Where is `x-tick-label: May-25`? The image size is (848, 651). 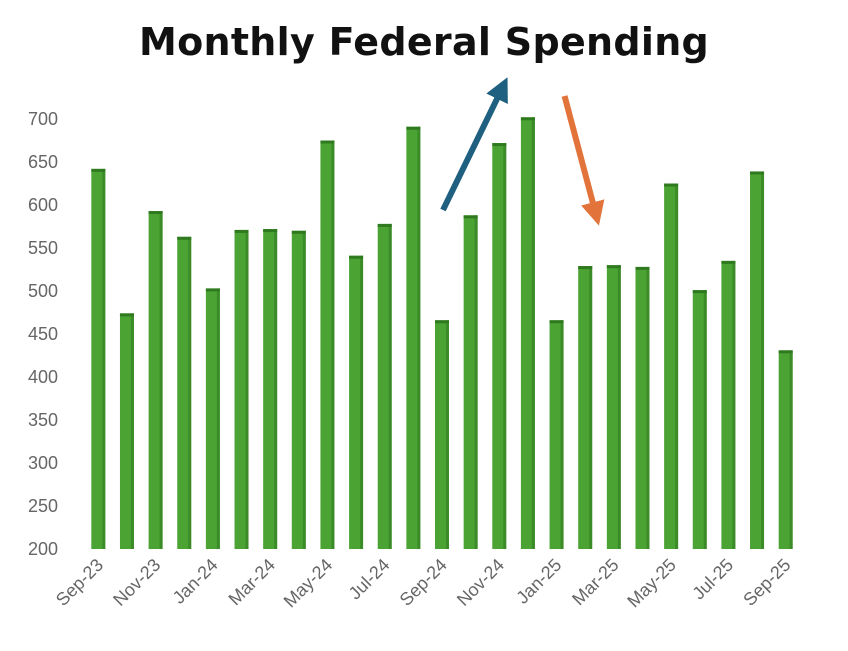
x-tick-label: May-25 is located at coordinates (651, 583).